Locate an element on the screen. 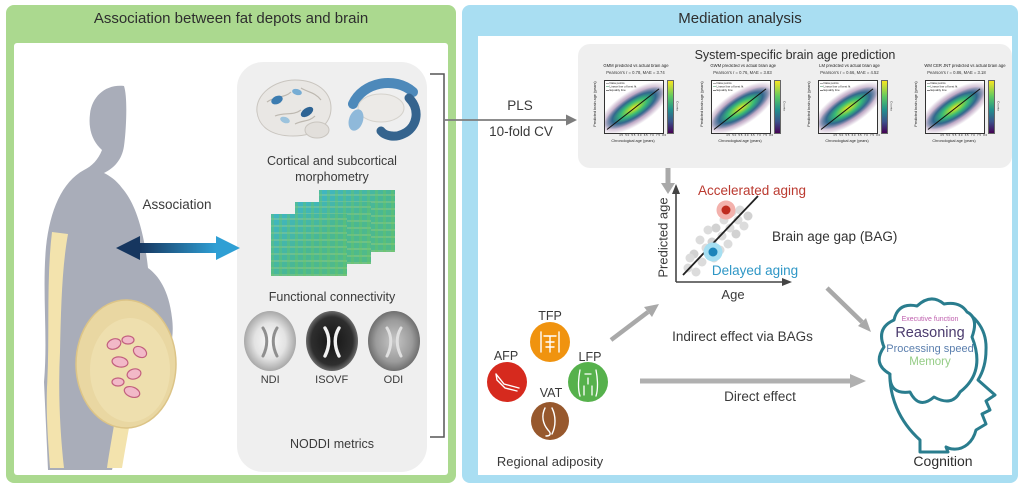 This screenshot has width=1024, height=494. subcortical-brain-image is located at coordinates (384, 109).